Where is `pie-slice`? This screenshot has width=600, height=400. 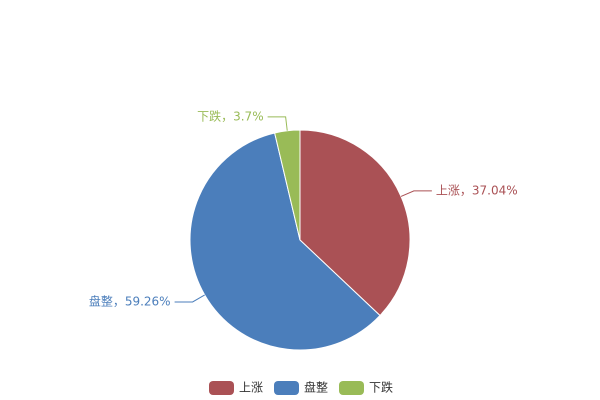 pie-slice is located at coordinates (355, 223).